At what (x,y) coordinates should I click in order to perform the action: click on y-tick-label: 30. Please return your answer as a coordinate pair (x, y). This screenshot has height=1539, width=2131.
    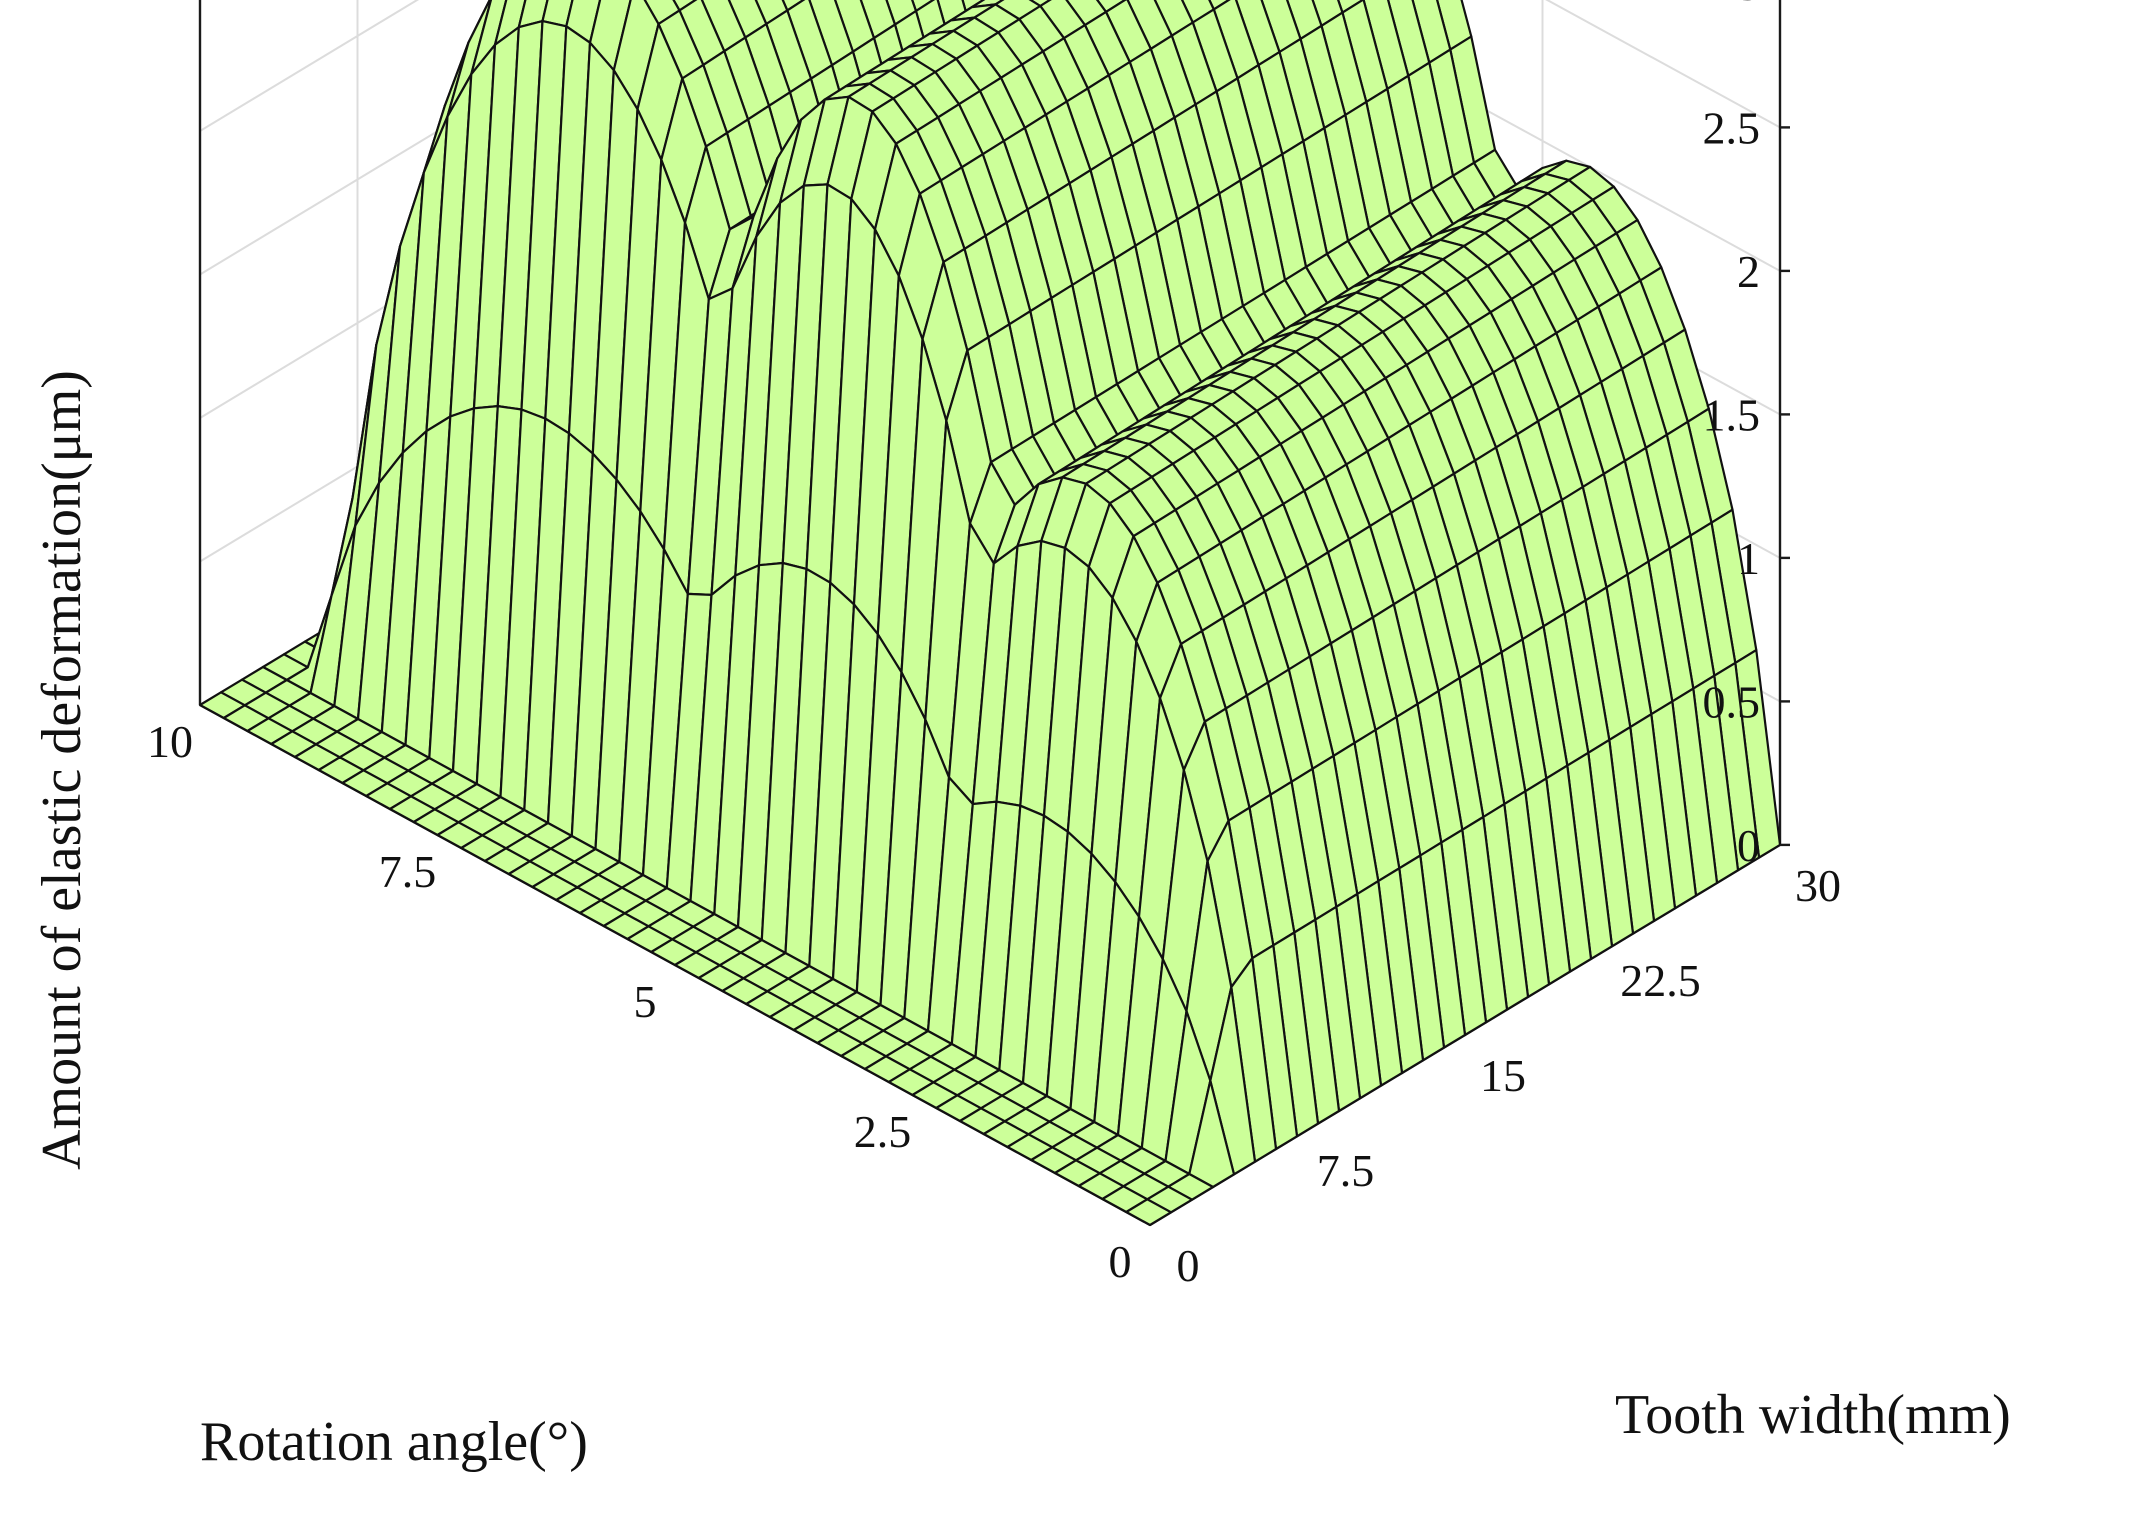
    Looking at the image, I should click on (1818, 885).